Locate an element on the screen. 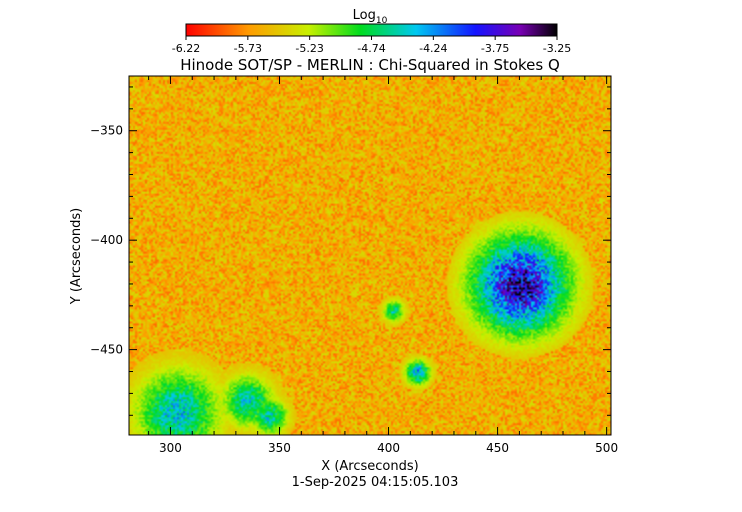 The width and height of the screenshot is (742, 512). y-tick-label: −400 is located at coordinates (106, 240).